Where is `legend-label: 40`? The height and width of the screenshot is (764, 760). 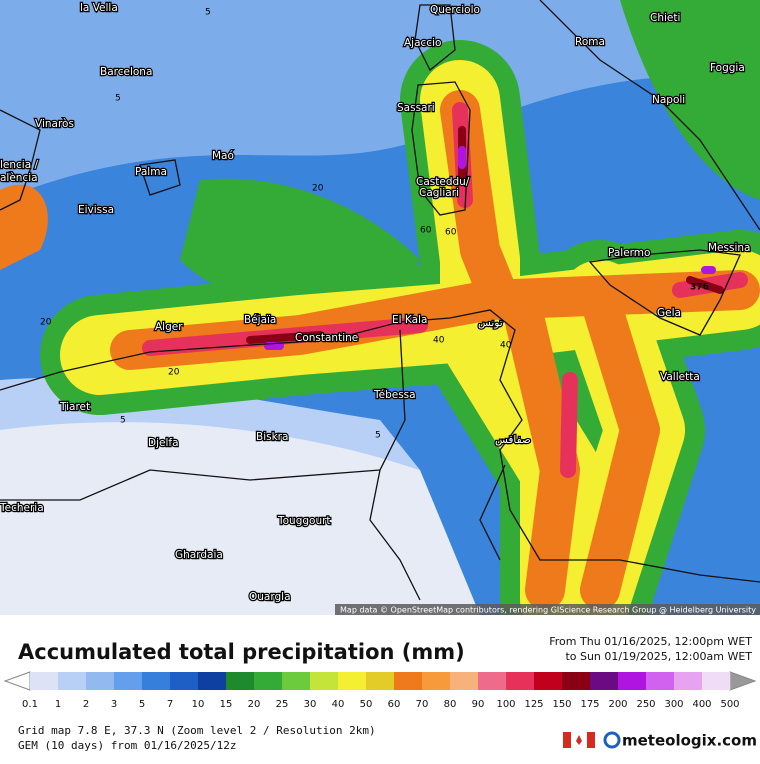 legend-label: 40 is located at coordinates (338, 704).